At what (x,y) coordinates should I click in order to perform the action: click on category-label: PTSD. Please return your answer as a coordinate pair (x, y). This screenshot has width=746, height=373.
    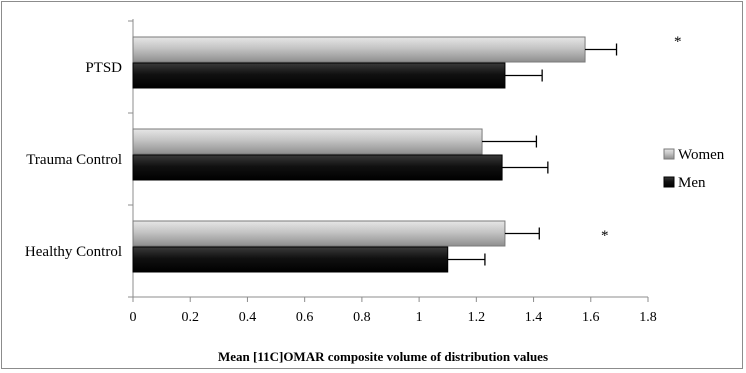
    Looking at the image, I should click on (103, 68).